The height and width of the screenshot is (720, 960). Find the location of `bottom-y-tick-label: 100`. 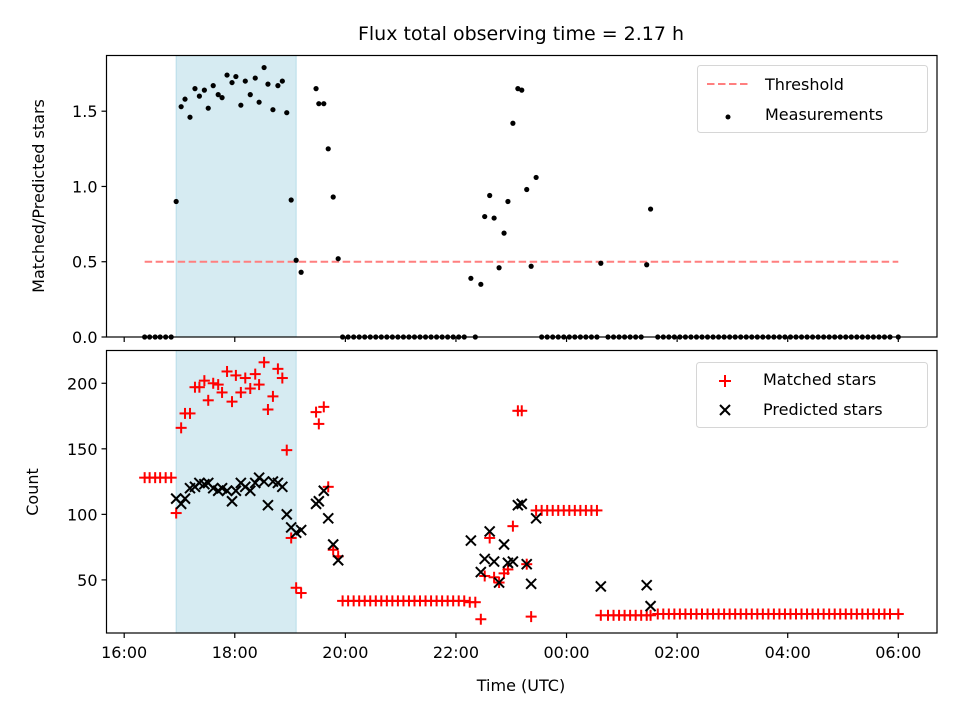

bottom-y-tick-label: 100 is located at coordinates (82, 514).